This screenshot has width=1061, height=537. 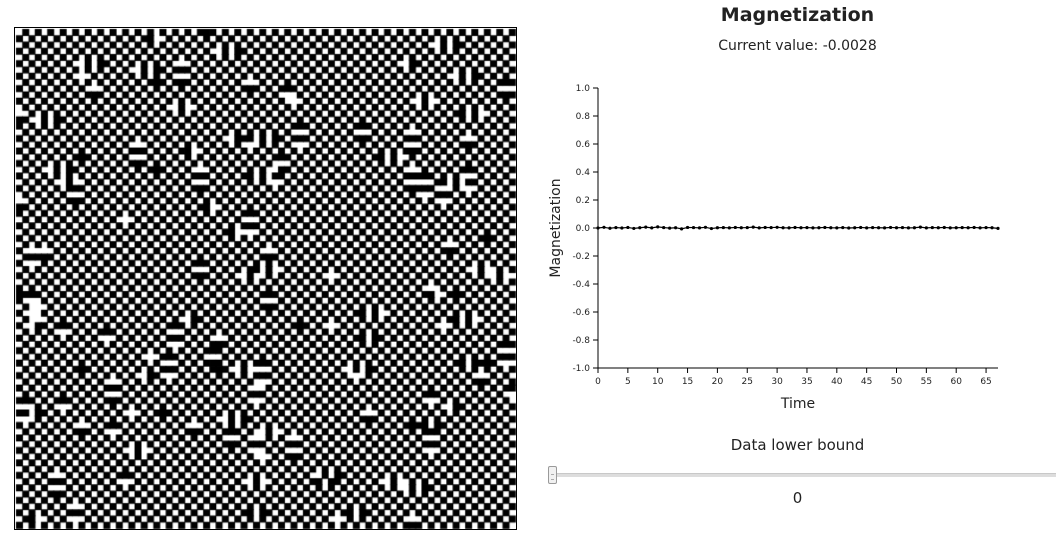 I want to click on x-tick-label: 25, so click(x=747, y=382).